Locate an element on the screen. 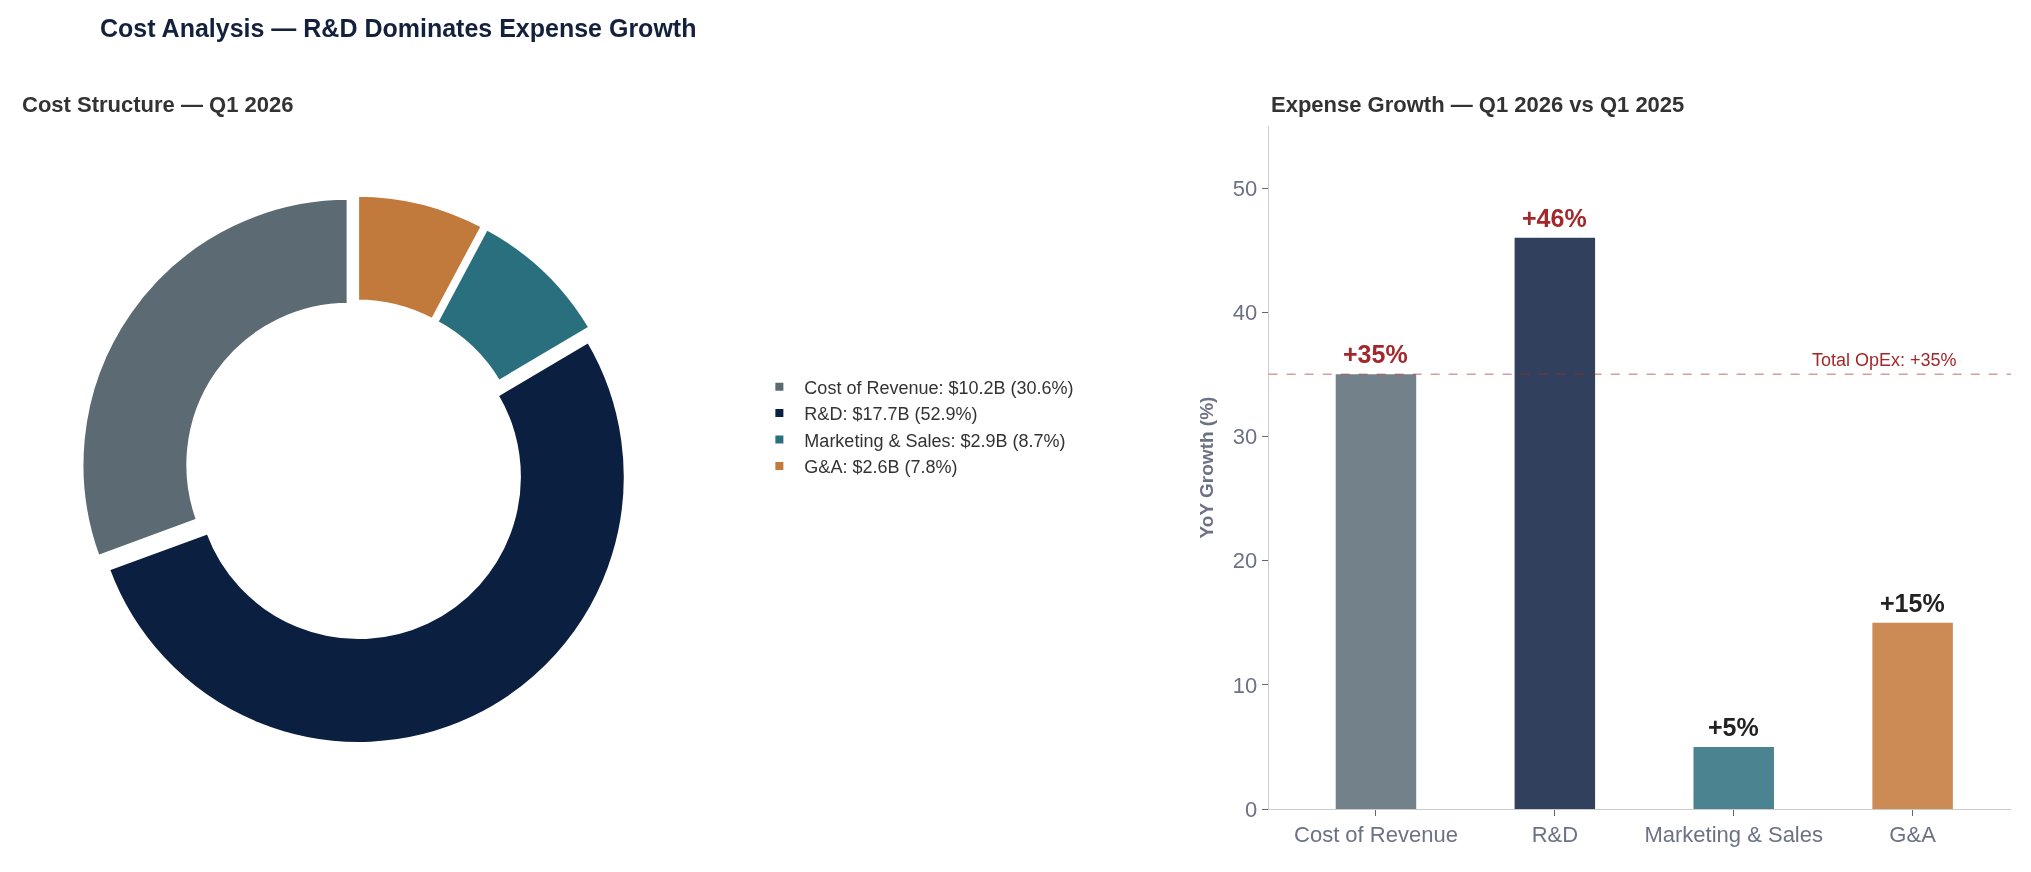 This screenshot has height=872, width=2031. data-label: +35% is located at coordinates (1375, 354).